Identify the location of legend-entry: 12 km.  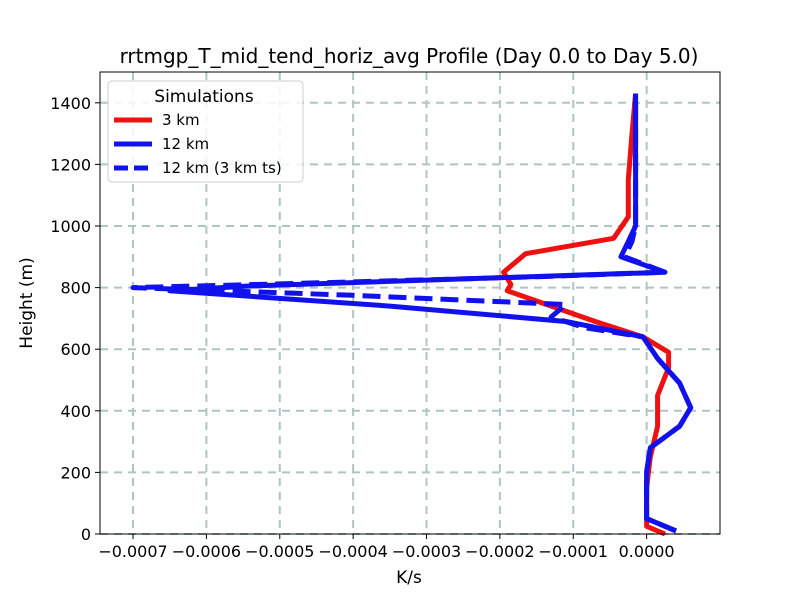
(185, 144).